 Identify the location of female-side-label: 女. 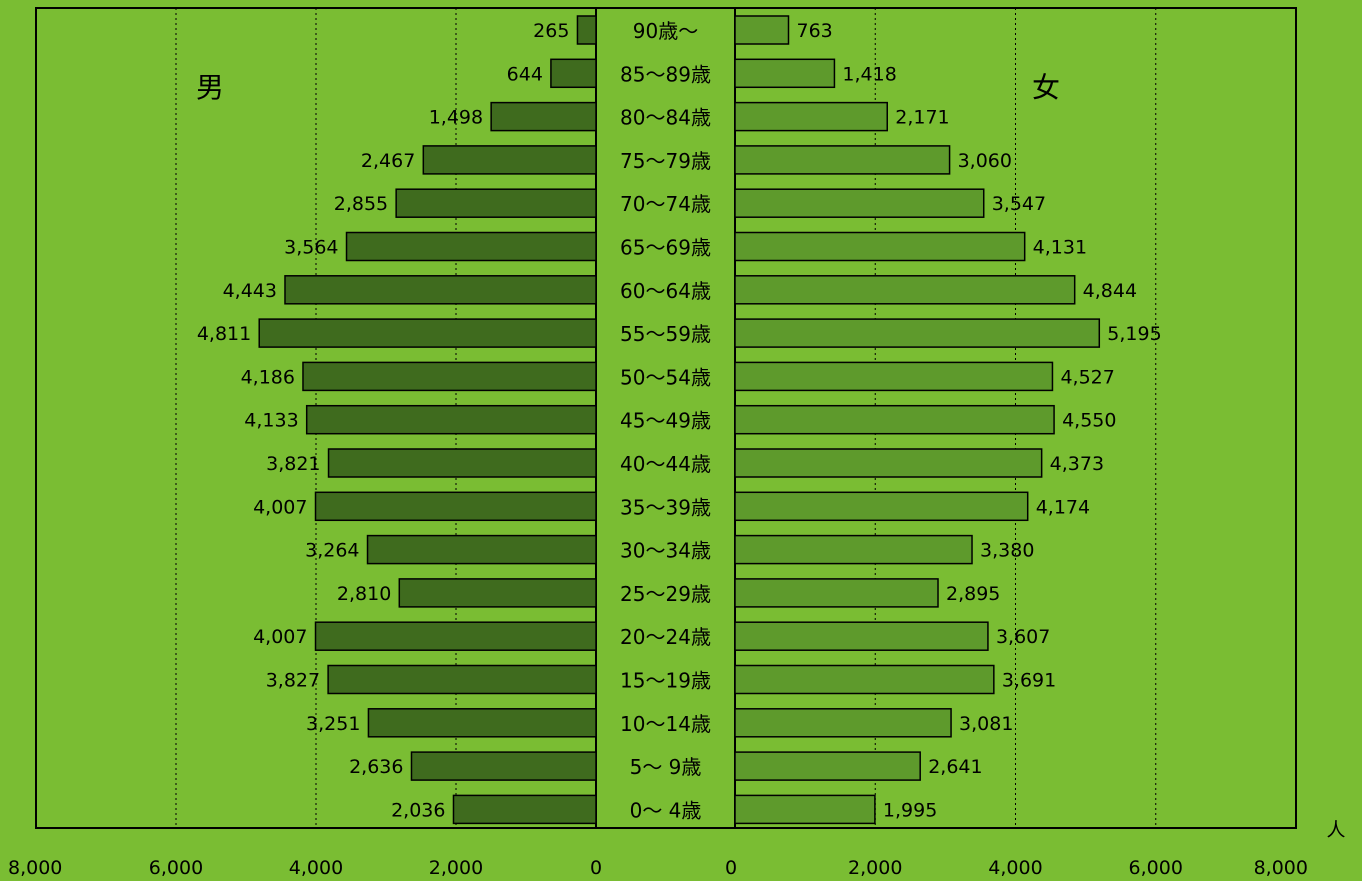
(1046, 87).